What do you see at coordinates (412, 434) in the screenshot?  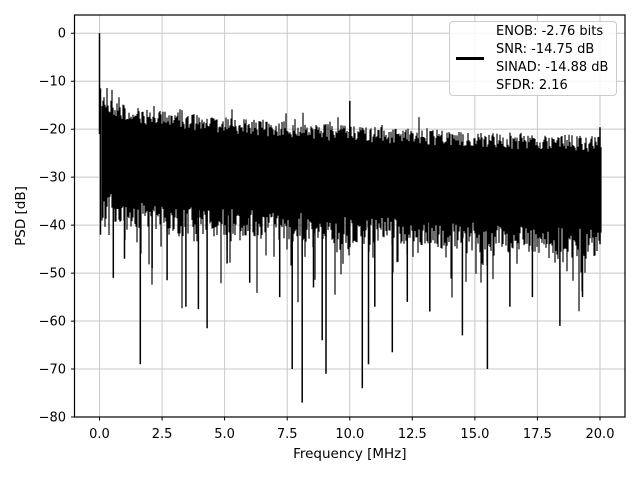 I see `x-tick-label: 12.5` at bounding box center [412, 434].